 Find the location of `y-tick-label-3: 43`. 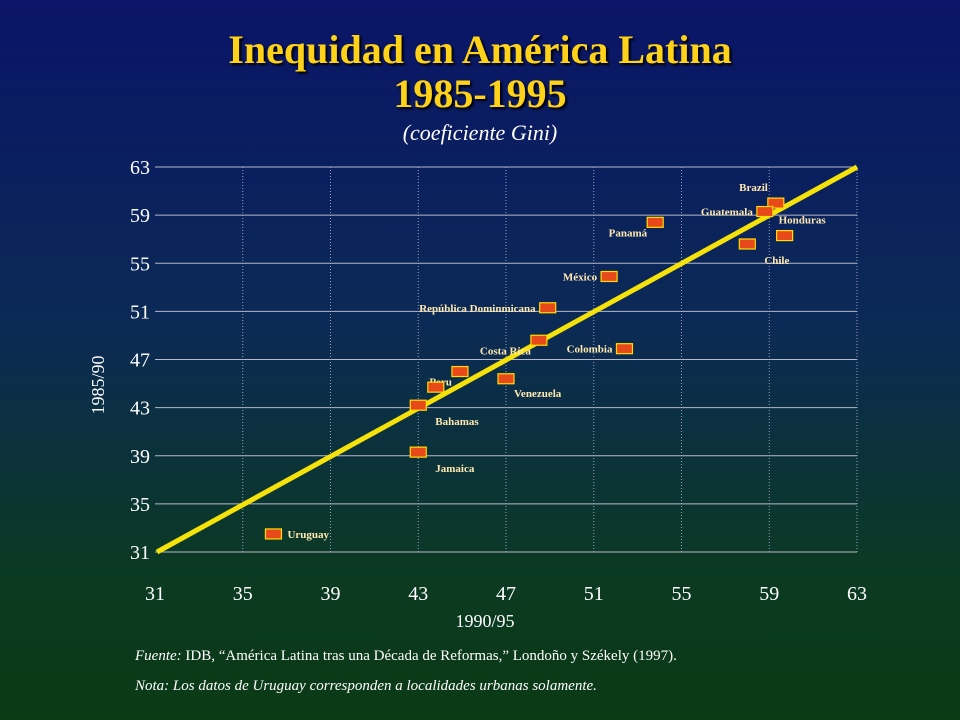

y-tick-label-3: 43 is located at coordinates (140, 409).